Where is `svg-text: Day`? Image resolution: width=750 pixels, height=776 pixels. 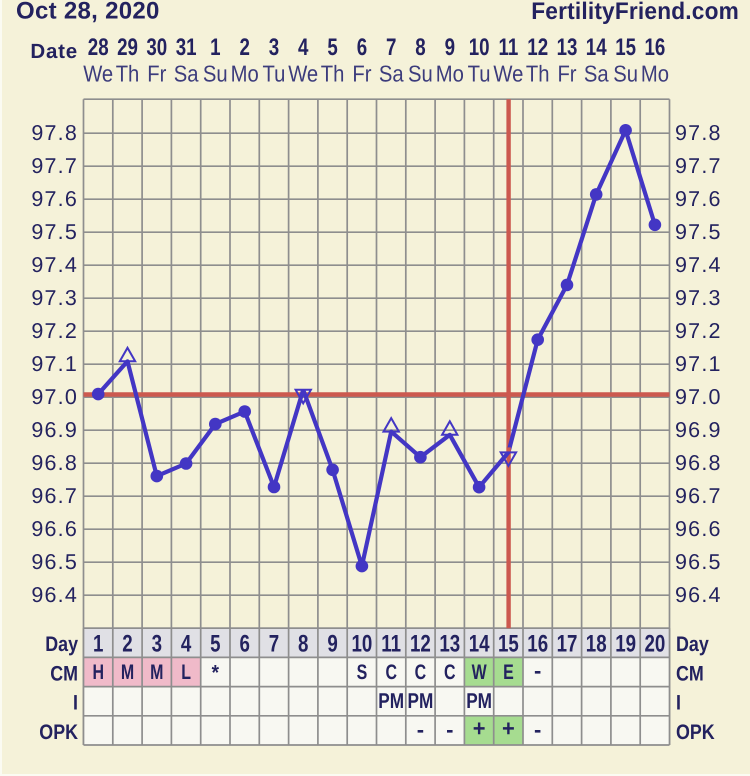
svg-text: Day is located at coordinates (61, 644).